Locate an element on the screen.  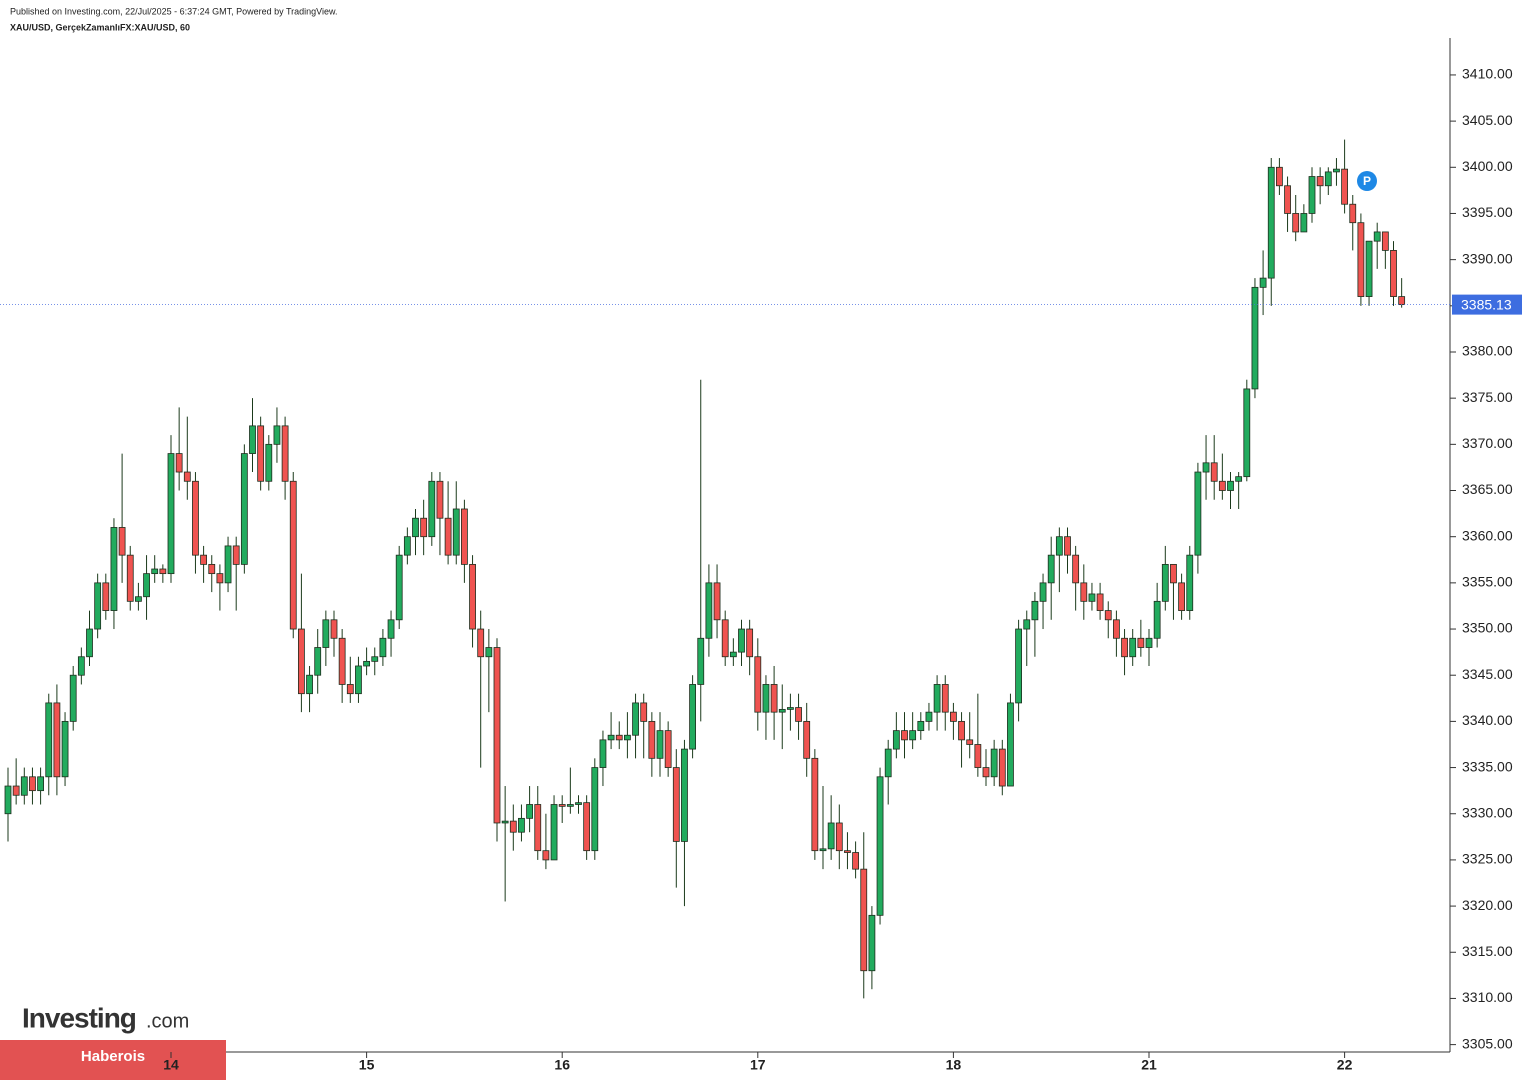
y-tick-label: 3380.00 is located at coordinates (1487, 351).